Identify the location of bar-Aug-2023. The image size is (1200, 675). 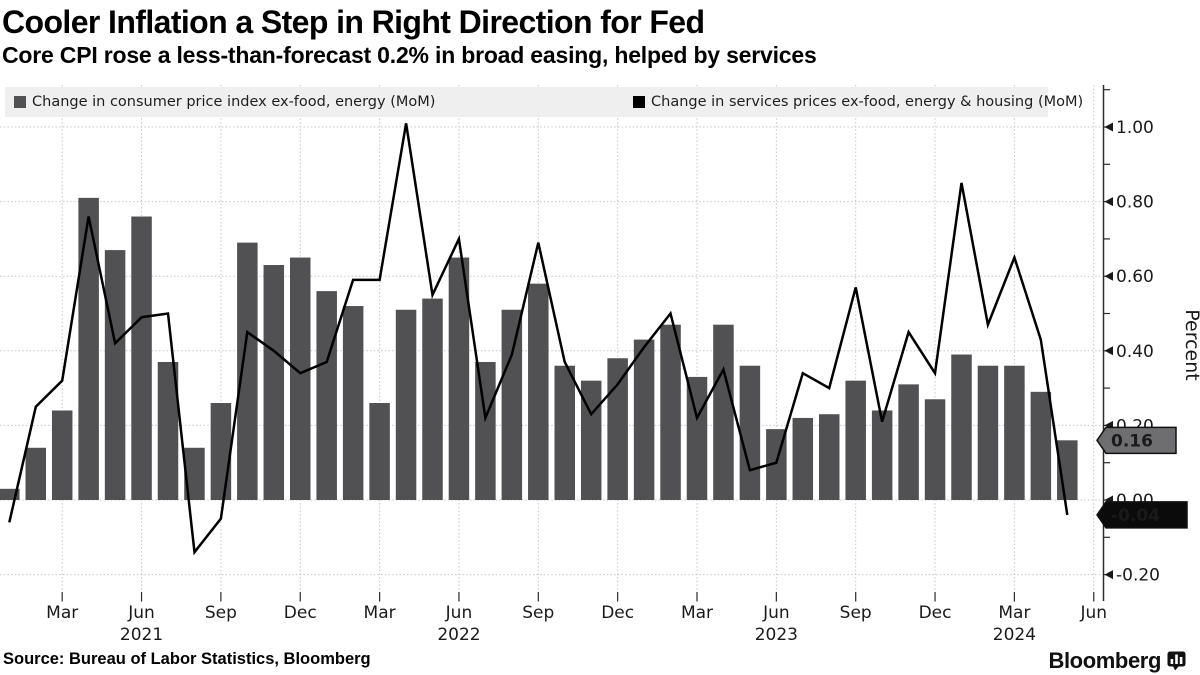
(829, 457).